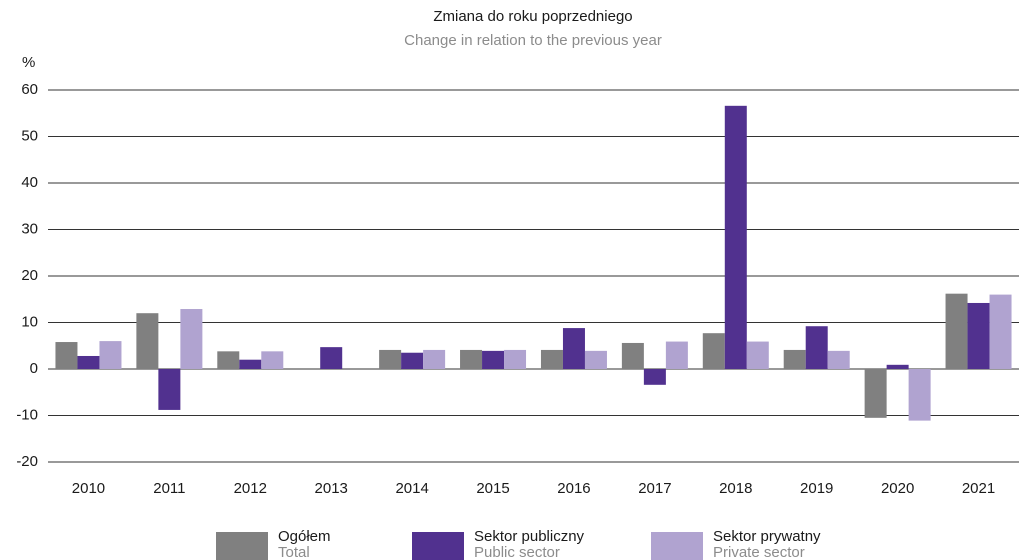 Image resolution: width=1019 pixels, height=560 pixels. I want to click on x-tick-label: 2018, so click(735, 488).